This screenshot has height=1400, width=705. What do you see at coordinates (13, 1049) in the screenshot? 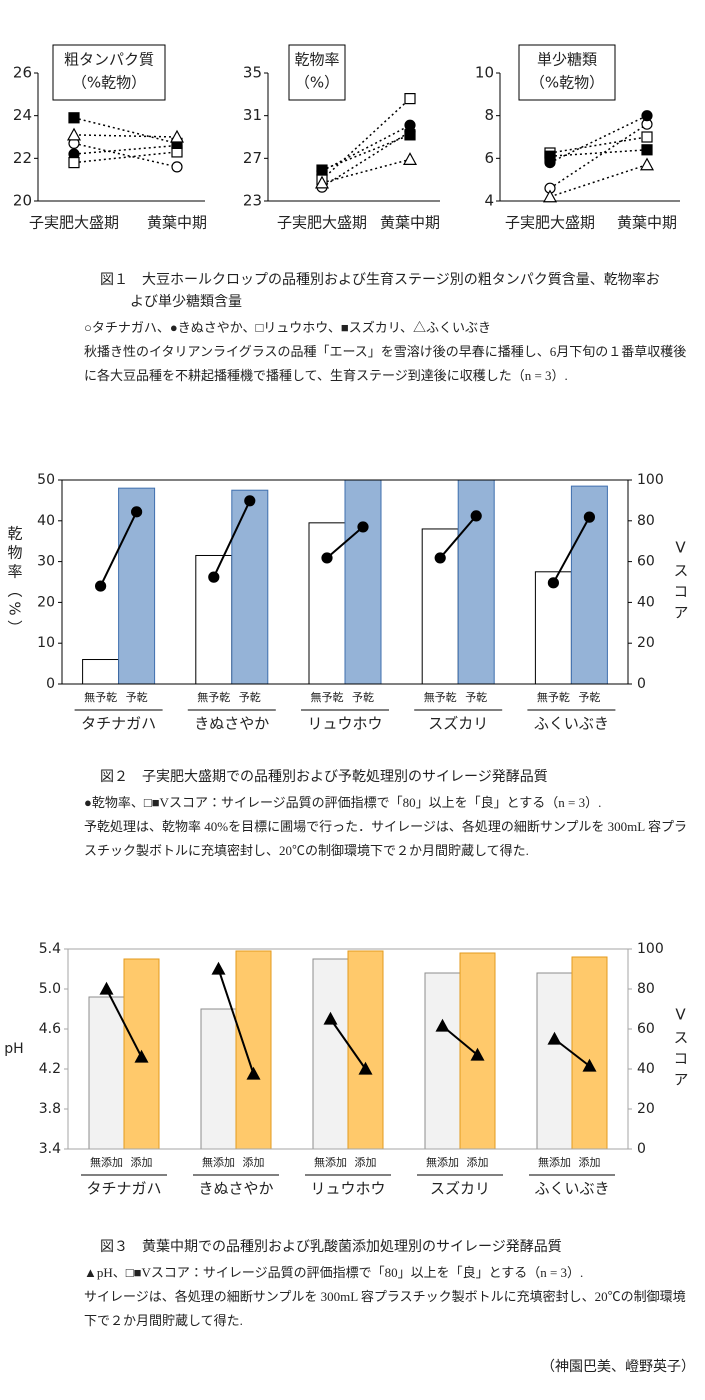
I see `y-axis-title: pH` at bounding box center [13, 1049].